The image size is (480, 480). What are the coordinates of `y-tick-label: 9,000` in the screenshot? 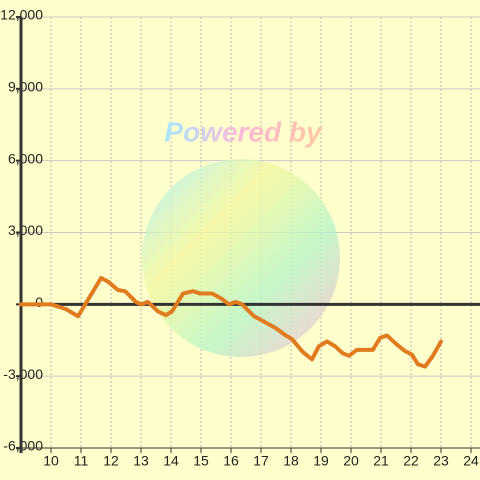 It's located at (25, 87).